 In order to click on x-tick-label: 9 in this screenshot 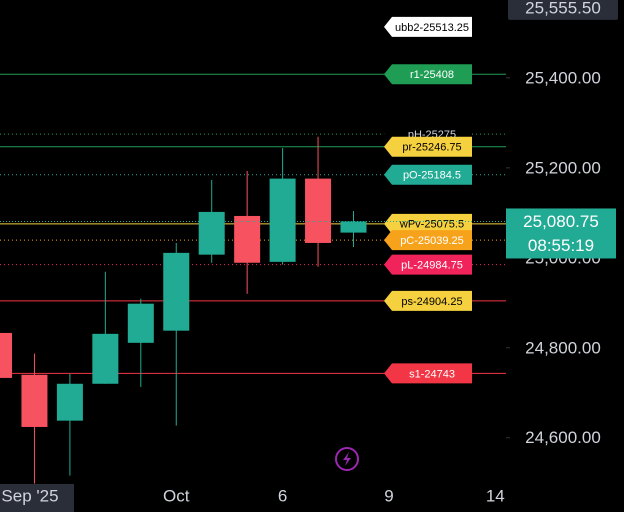, I will do `click(388, 495)`.